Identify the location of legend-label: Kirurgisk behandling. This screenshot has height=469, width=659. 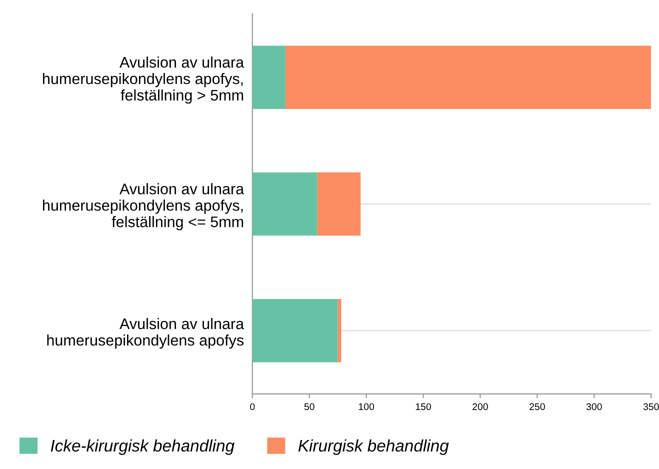
(373, 447).